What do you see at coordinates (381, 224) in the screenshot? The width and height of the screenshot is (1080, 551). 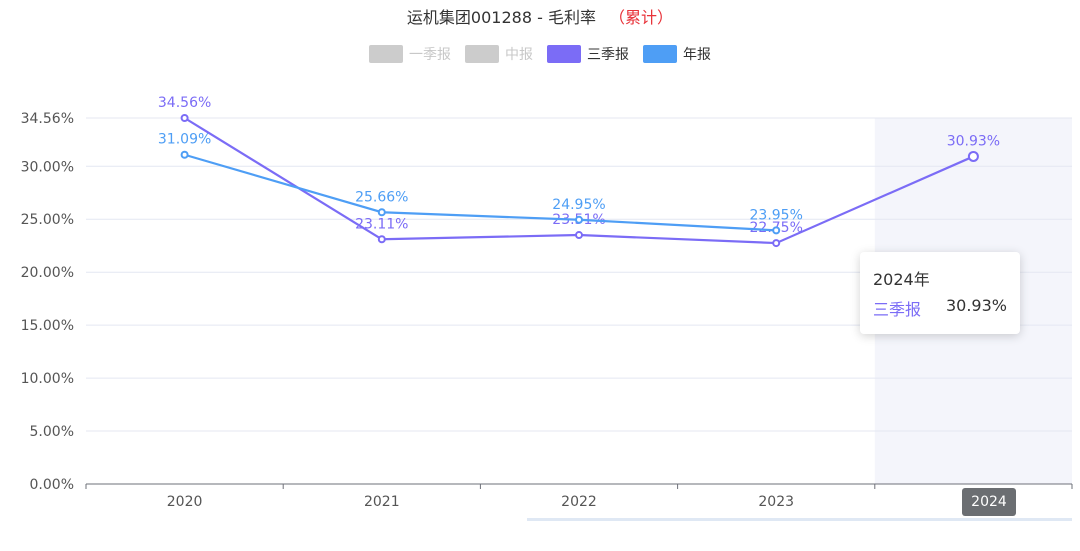 I see `data-label: 23.11%` at bounding box center [381, 224].